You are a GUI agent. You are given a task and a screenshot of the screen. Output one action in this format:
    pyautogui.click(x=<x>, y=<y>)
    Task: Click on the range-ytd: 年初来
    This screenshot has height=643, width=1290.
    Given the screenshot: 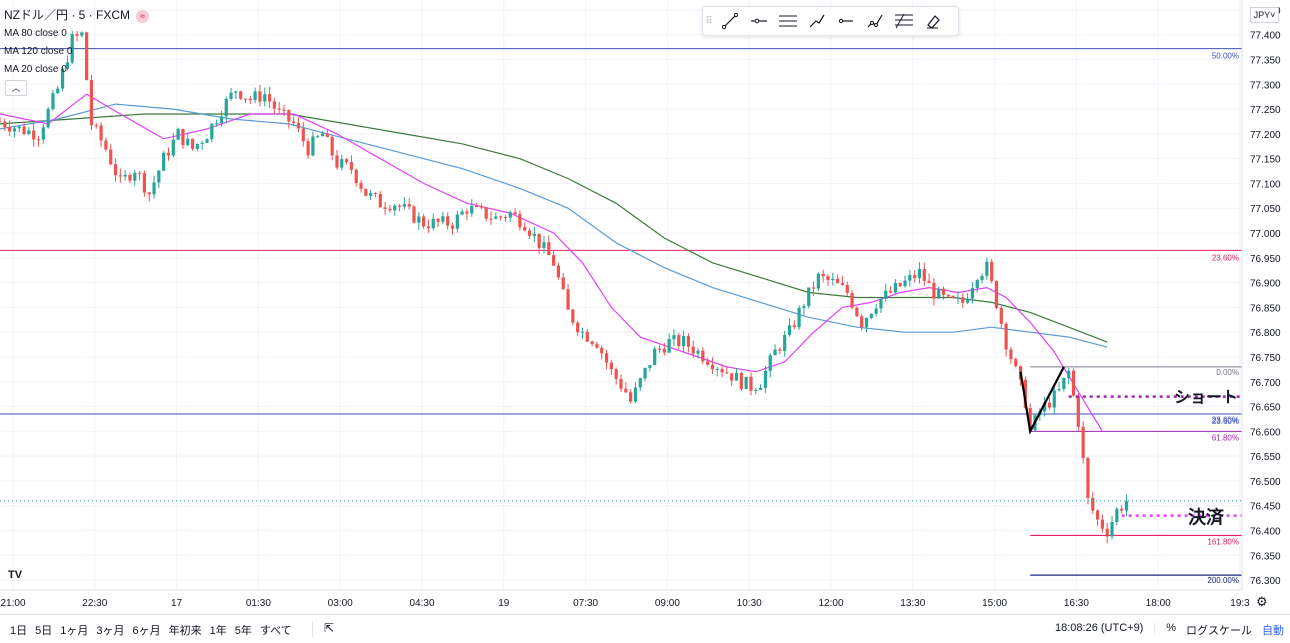 What is the action you would take?
    pyautogui.click(x=185, y=631)
    